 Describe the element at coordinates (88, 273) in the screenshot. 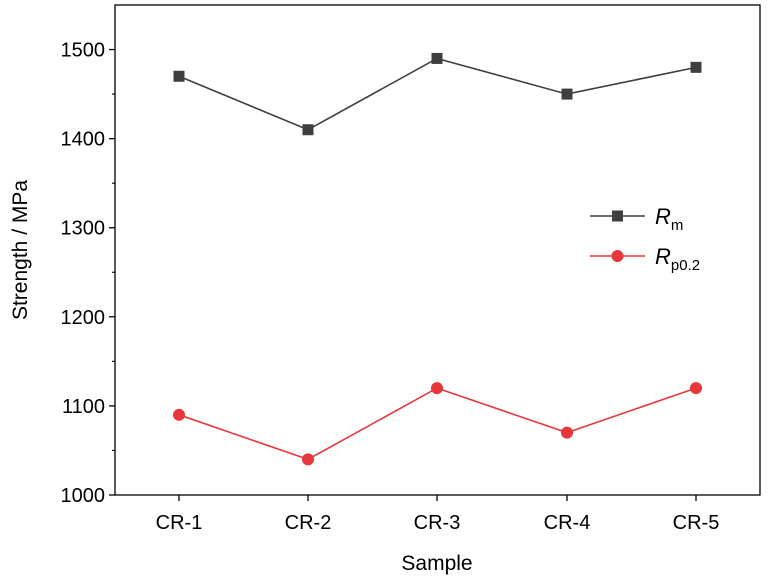

I see `y-axis: 1000 1100 1200 1300 1400 1500` at that location.